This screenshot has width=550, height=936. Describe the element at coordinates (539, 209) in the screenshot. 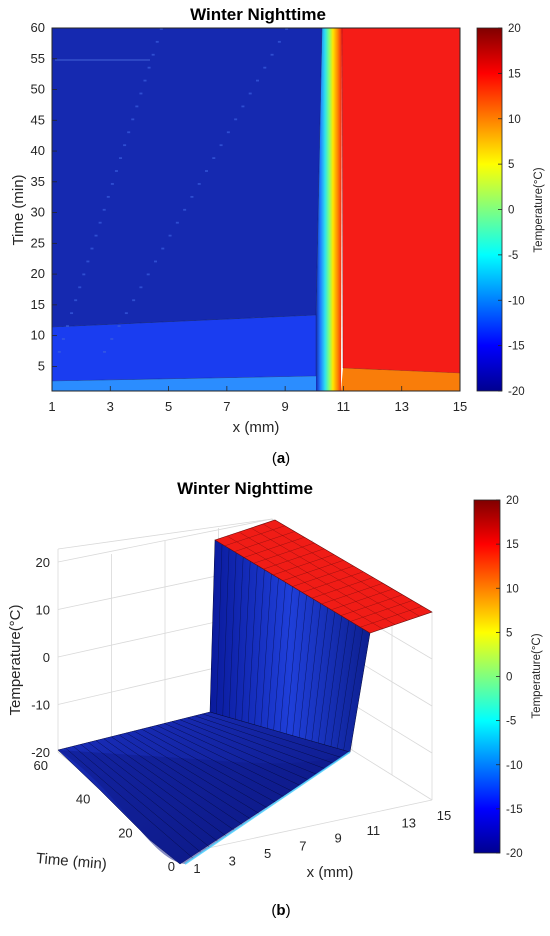

I see `panel-a-colorbar-label: Temperature(°C)` at that location.